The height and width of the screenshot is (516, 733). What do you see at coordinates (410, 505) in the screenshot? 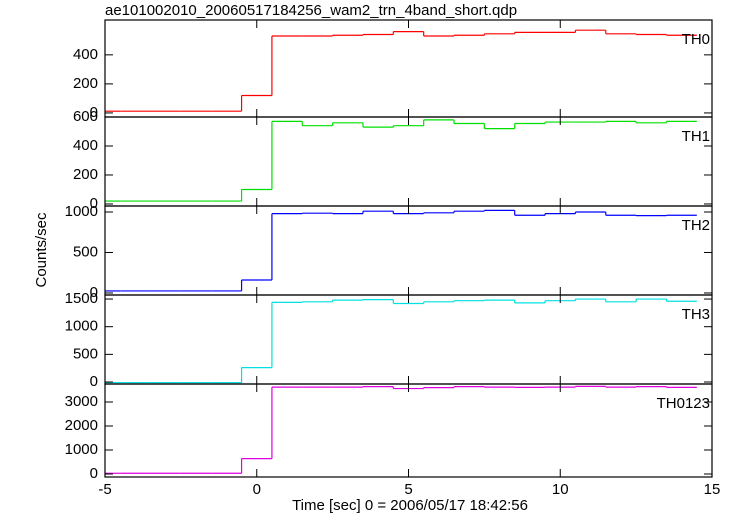
I see `x-axis-label: Time [sec] 0 = 2006/05/17 18:42:56` at bounding box center [410, 505].